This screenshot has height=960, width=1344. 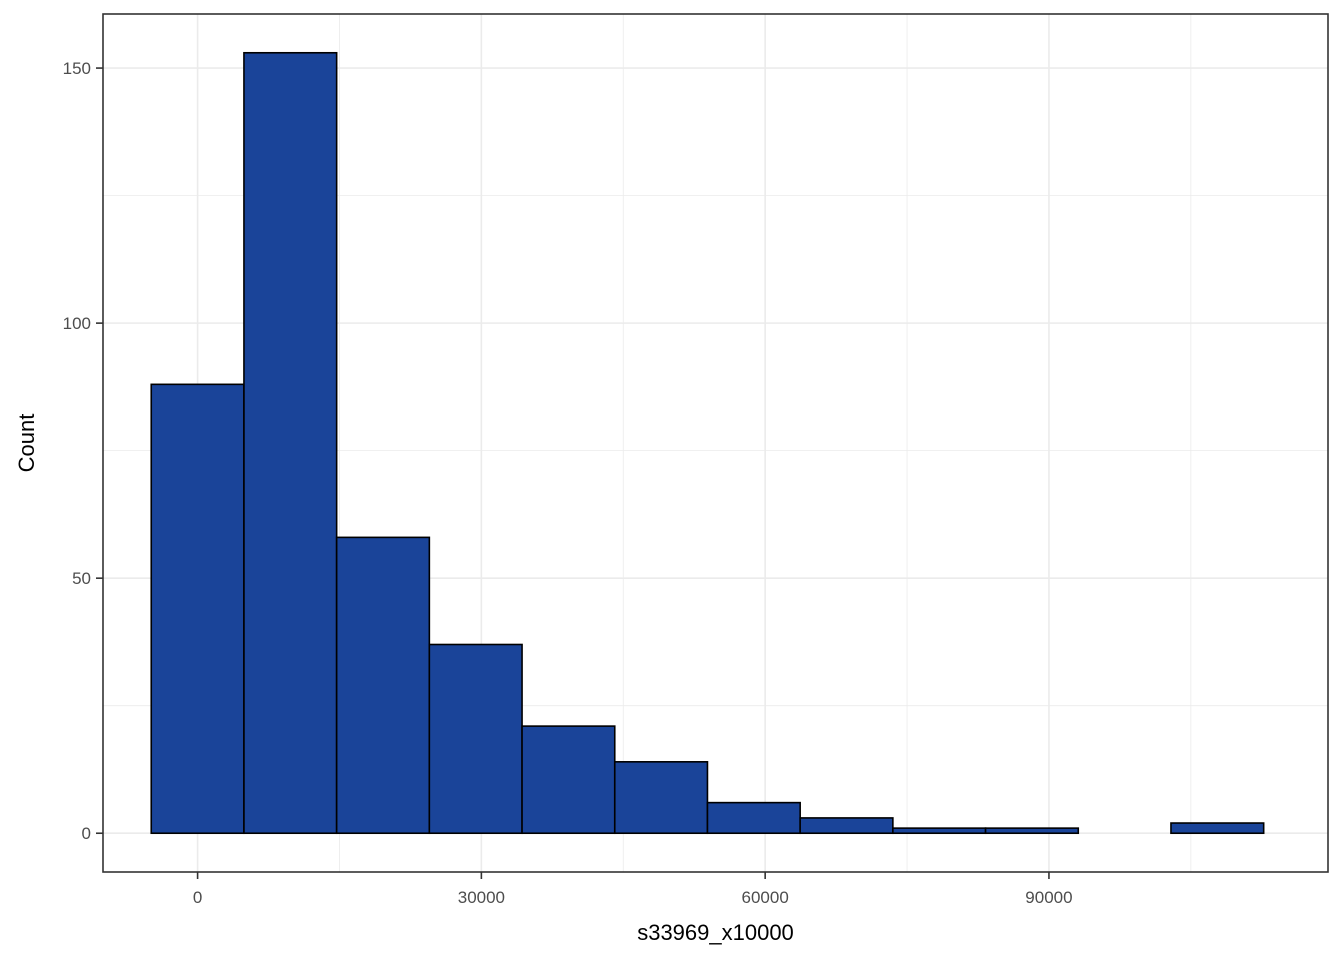 What do you see at coordinates (81, 578) in the screenshot?
I see `y-tick-label: 50` at bounding box center [81, 578].